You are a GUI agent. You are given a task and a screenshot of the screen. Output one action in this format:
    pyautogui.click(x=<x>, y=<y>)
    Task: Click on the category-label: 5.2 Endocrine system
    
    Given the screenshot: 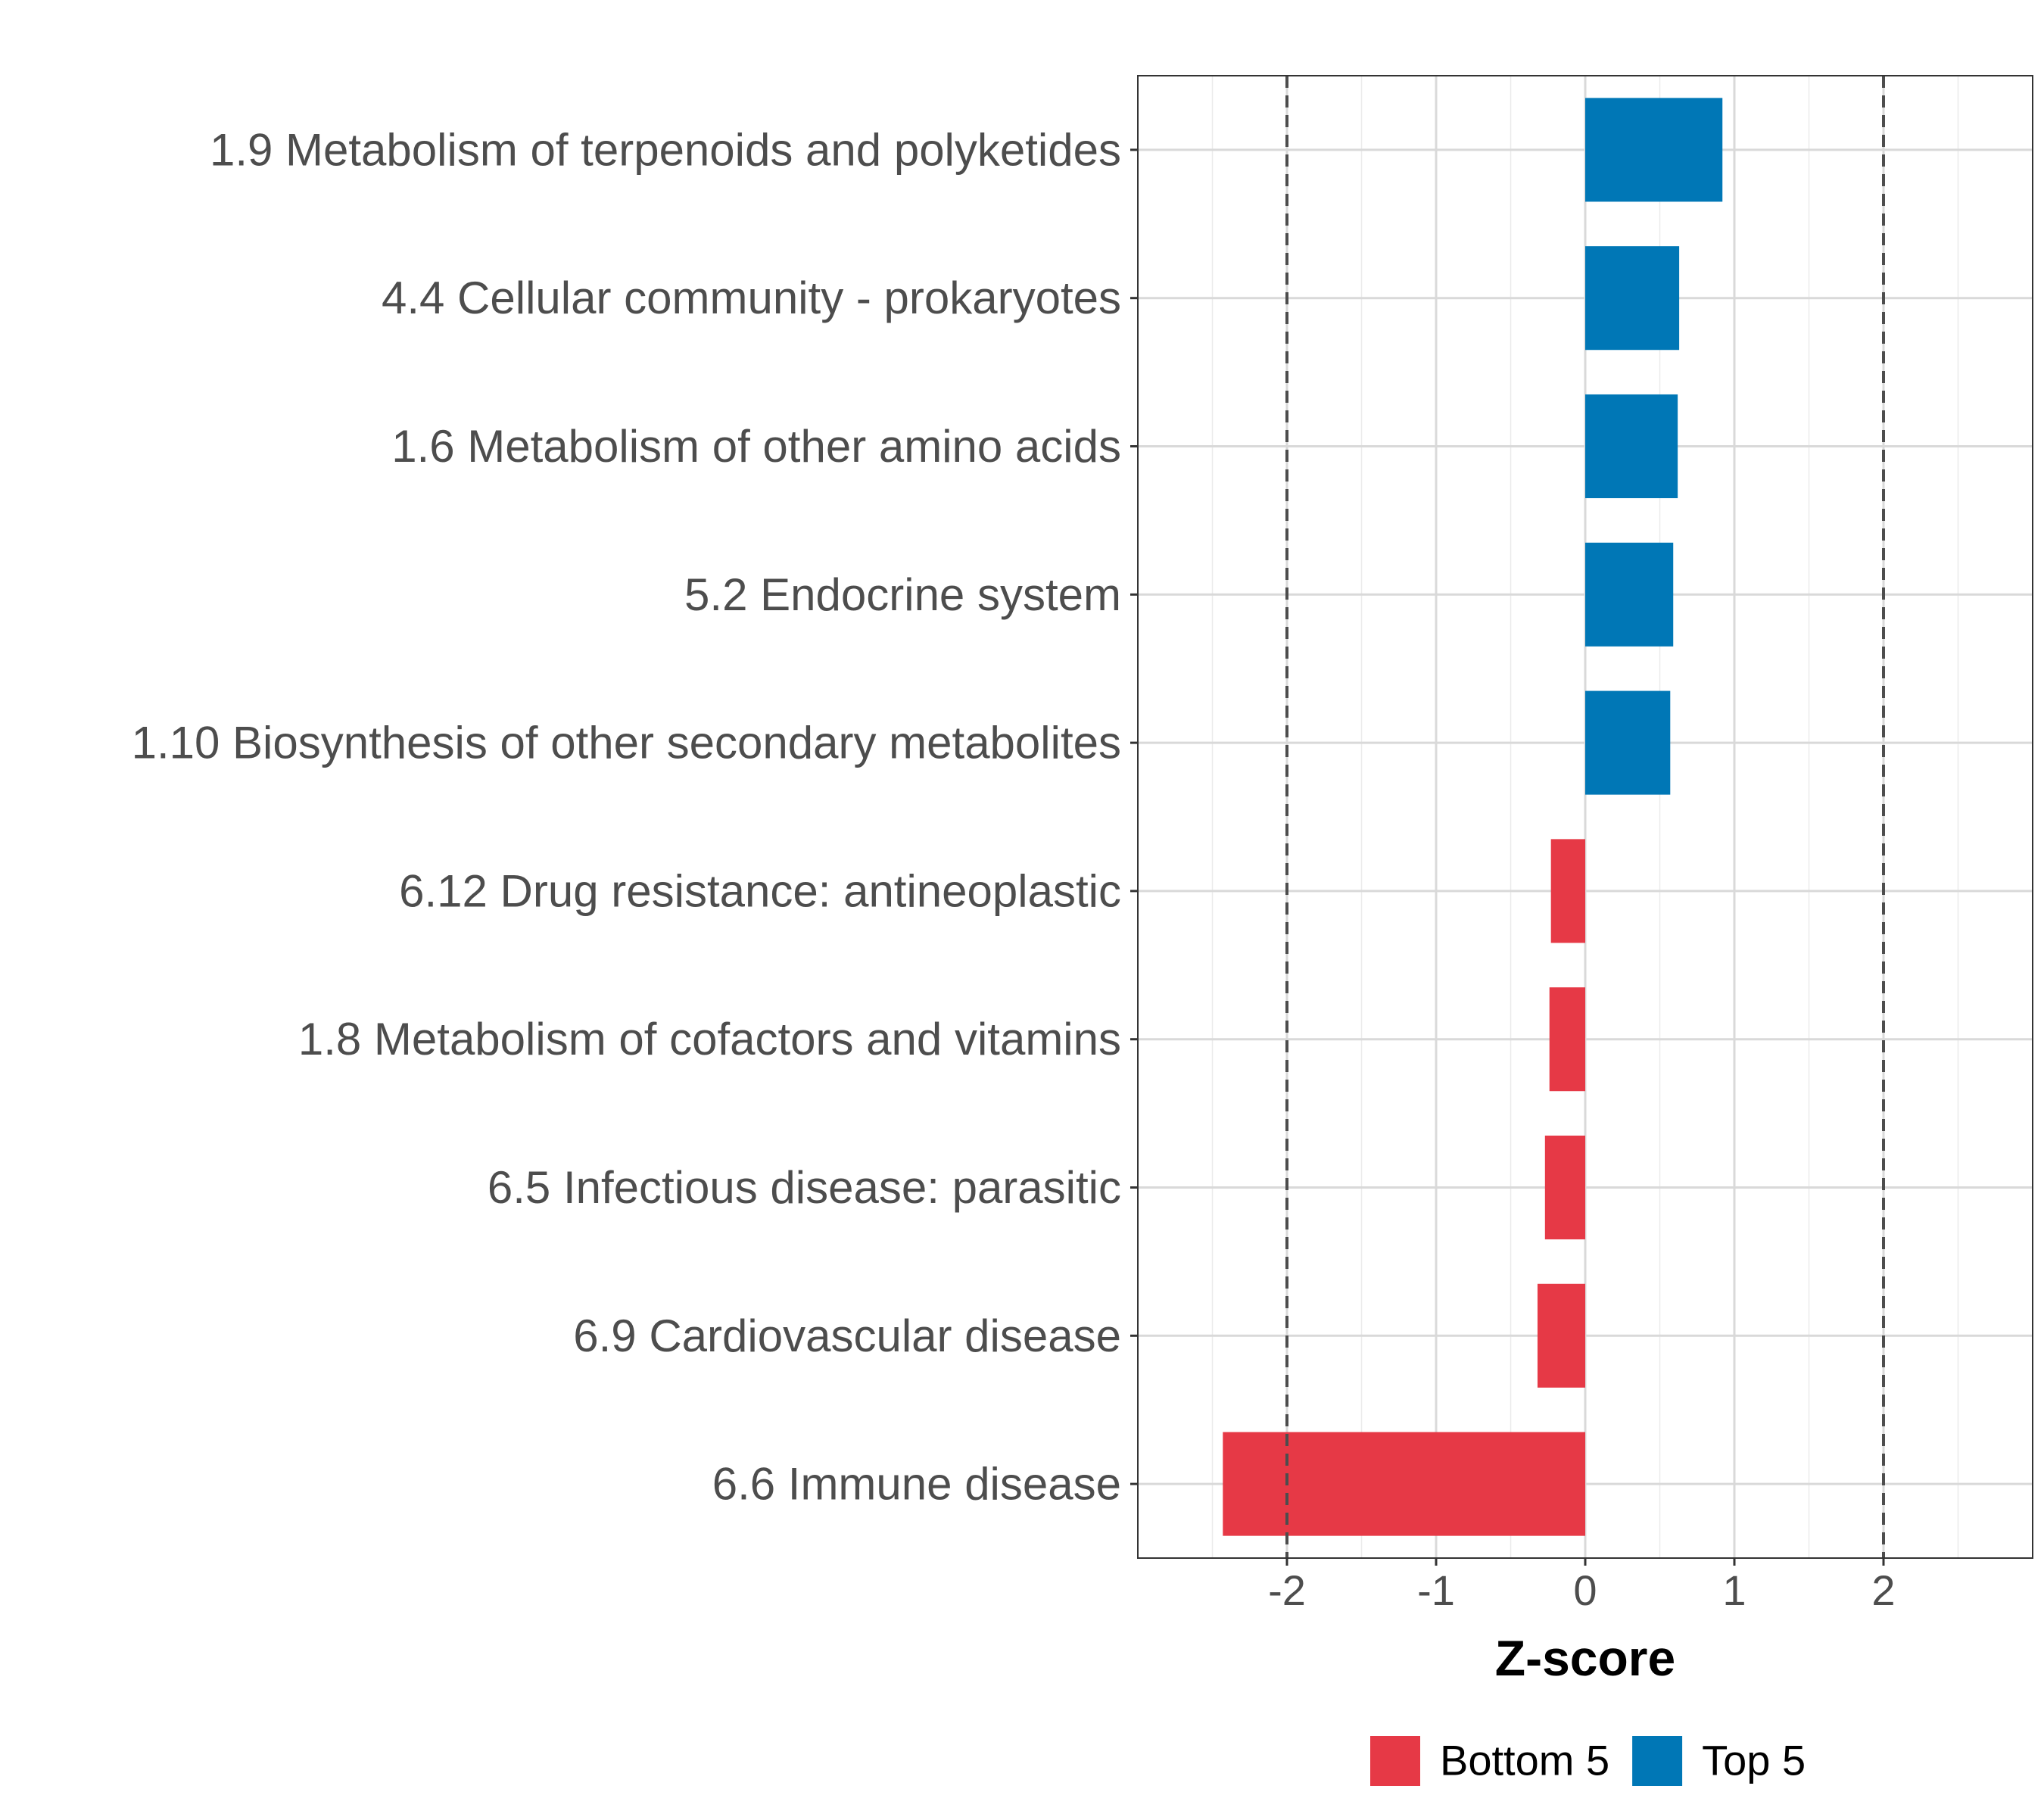 What is the action you would take?
    pyautogui.click(x=902, y=594)
    